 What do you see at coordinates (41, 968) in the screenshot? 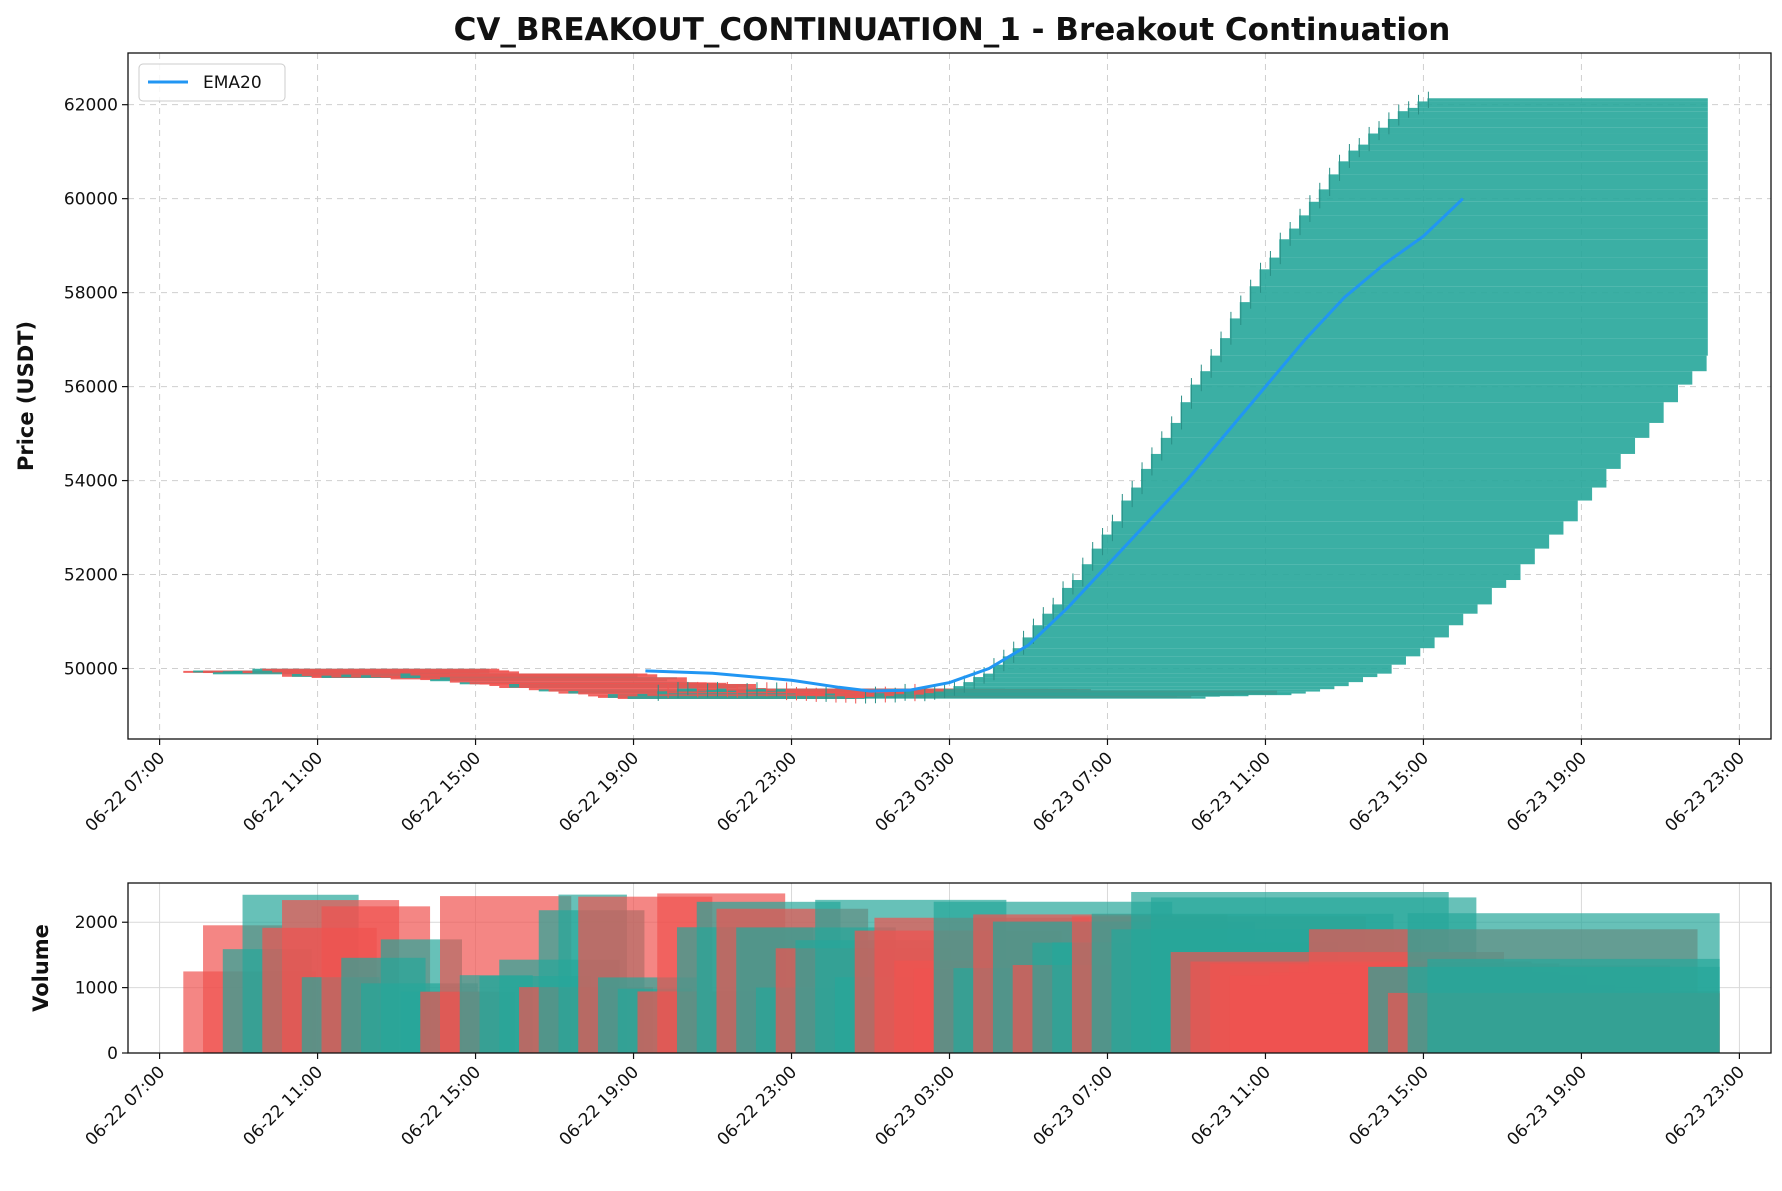
I see `volume-y-label: Volume` at bounding box center [41, 968].